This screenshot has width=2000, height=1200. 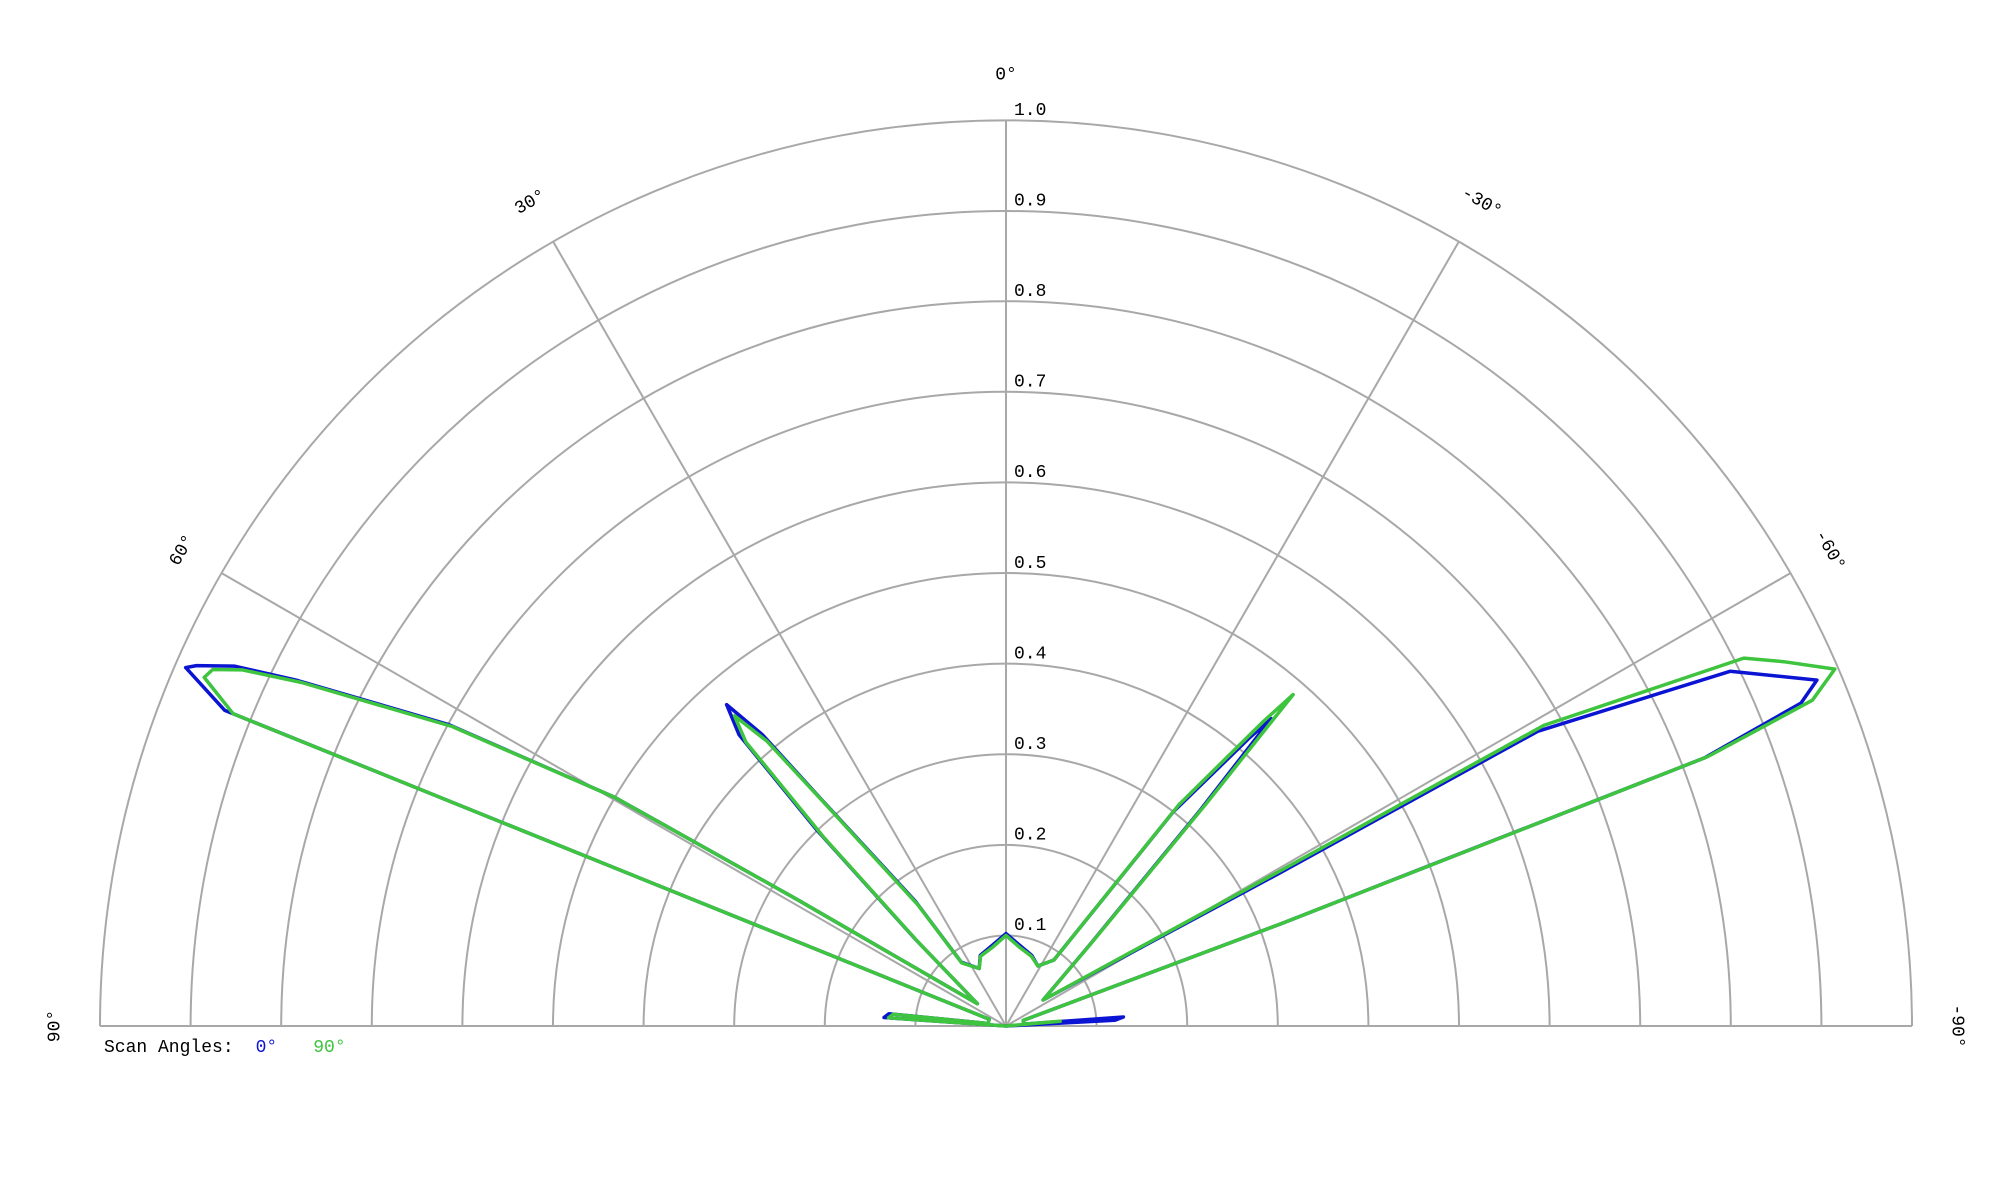 I want to click on theta-tick-label: -60°, so click(x=1829, y=550).